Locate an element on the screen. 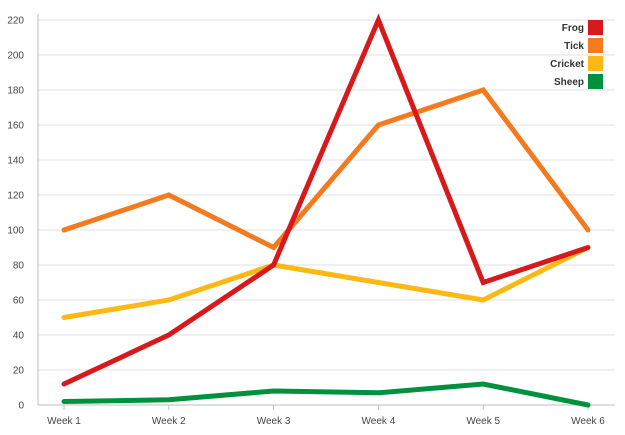 This screenshot has width=625, height=435. legend-label-frog: Frog is located at coordinates (573, 28).